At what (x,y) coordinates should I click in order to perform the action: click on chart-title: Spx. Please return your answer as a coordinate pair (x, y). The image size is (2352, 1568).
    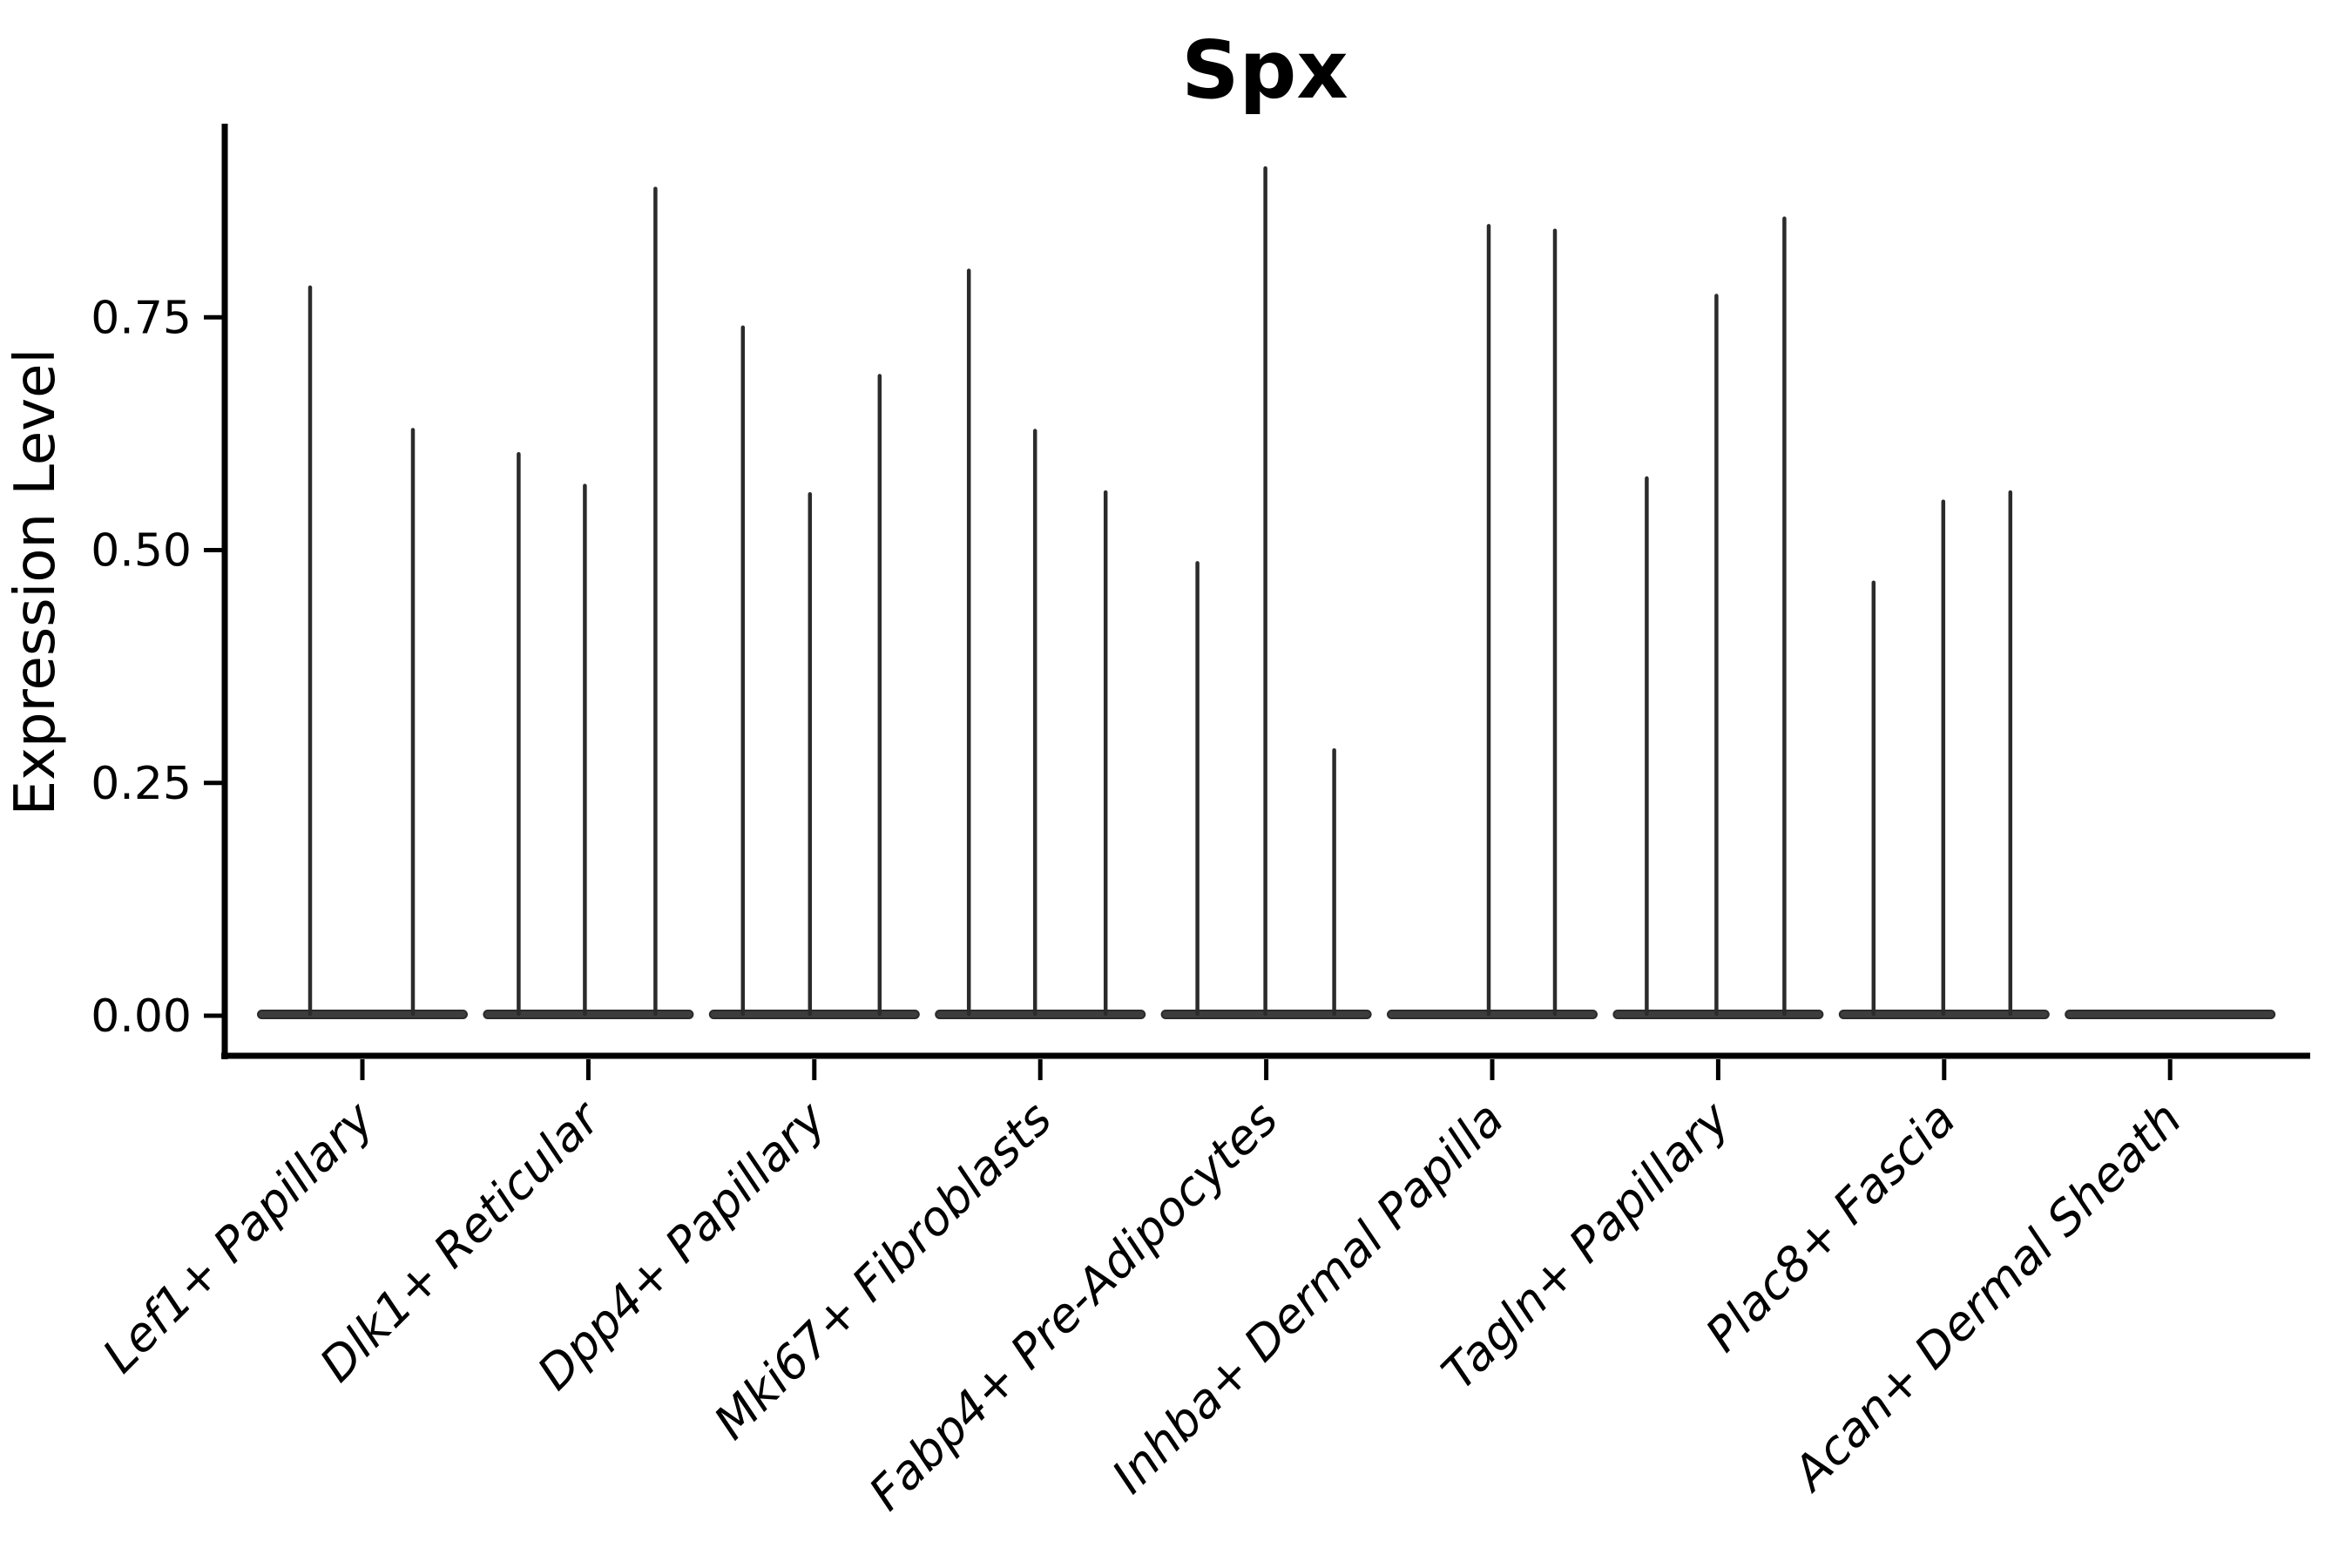
    Looking at the image, I should click on (1264, 70).